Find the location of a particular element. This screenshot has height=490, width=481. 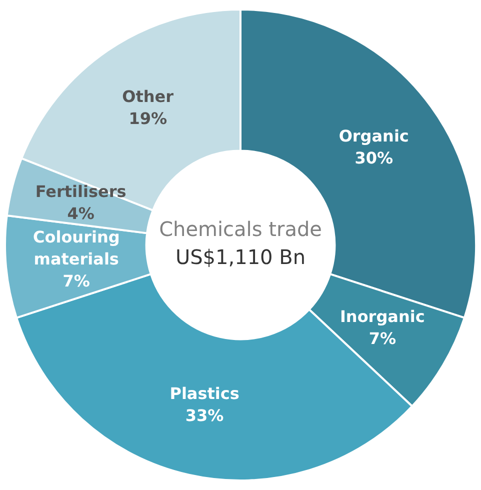

slice-label: Organic is located at coordinates (373, 136).